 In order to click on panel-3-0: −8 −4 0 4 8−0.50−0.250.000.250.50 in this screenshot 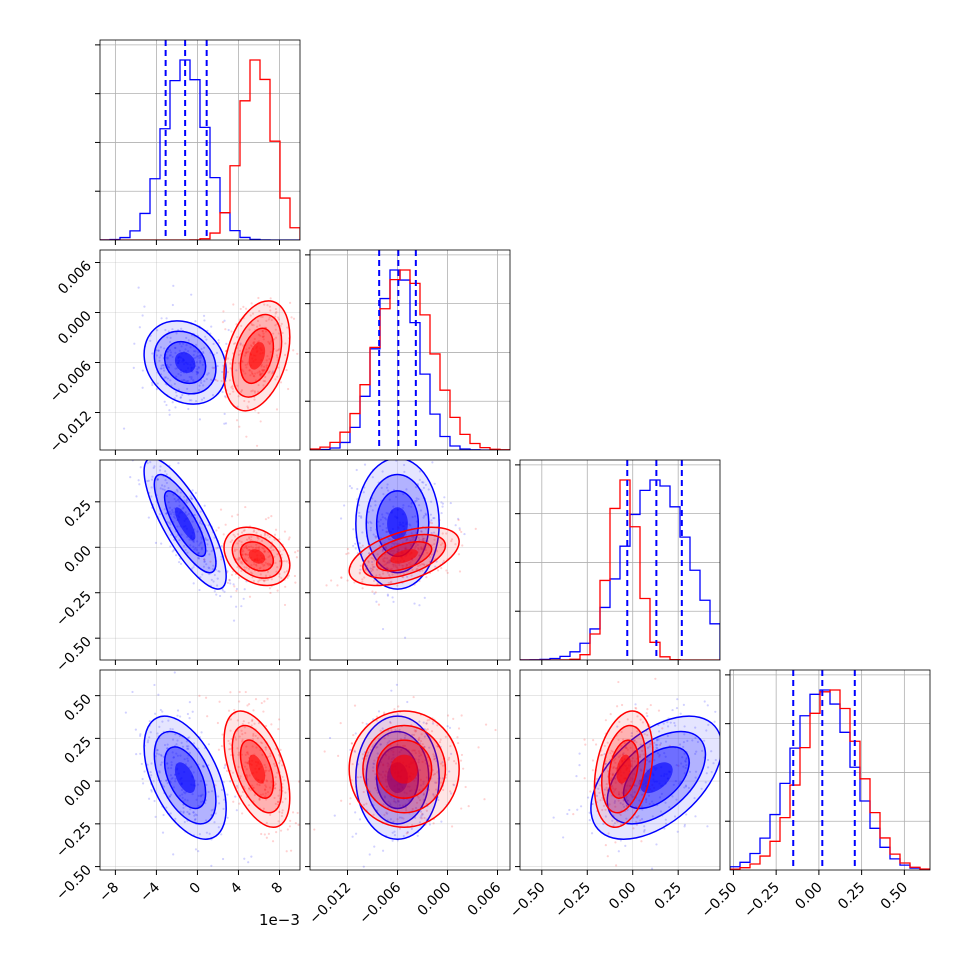, I will do `click(177, 787)`.